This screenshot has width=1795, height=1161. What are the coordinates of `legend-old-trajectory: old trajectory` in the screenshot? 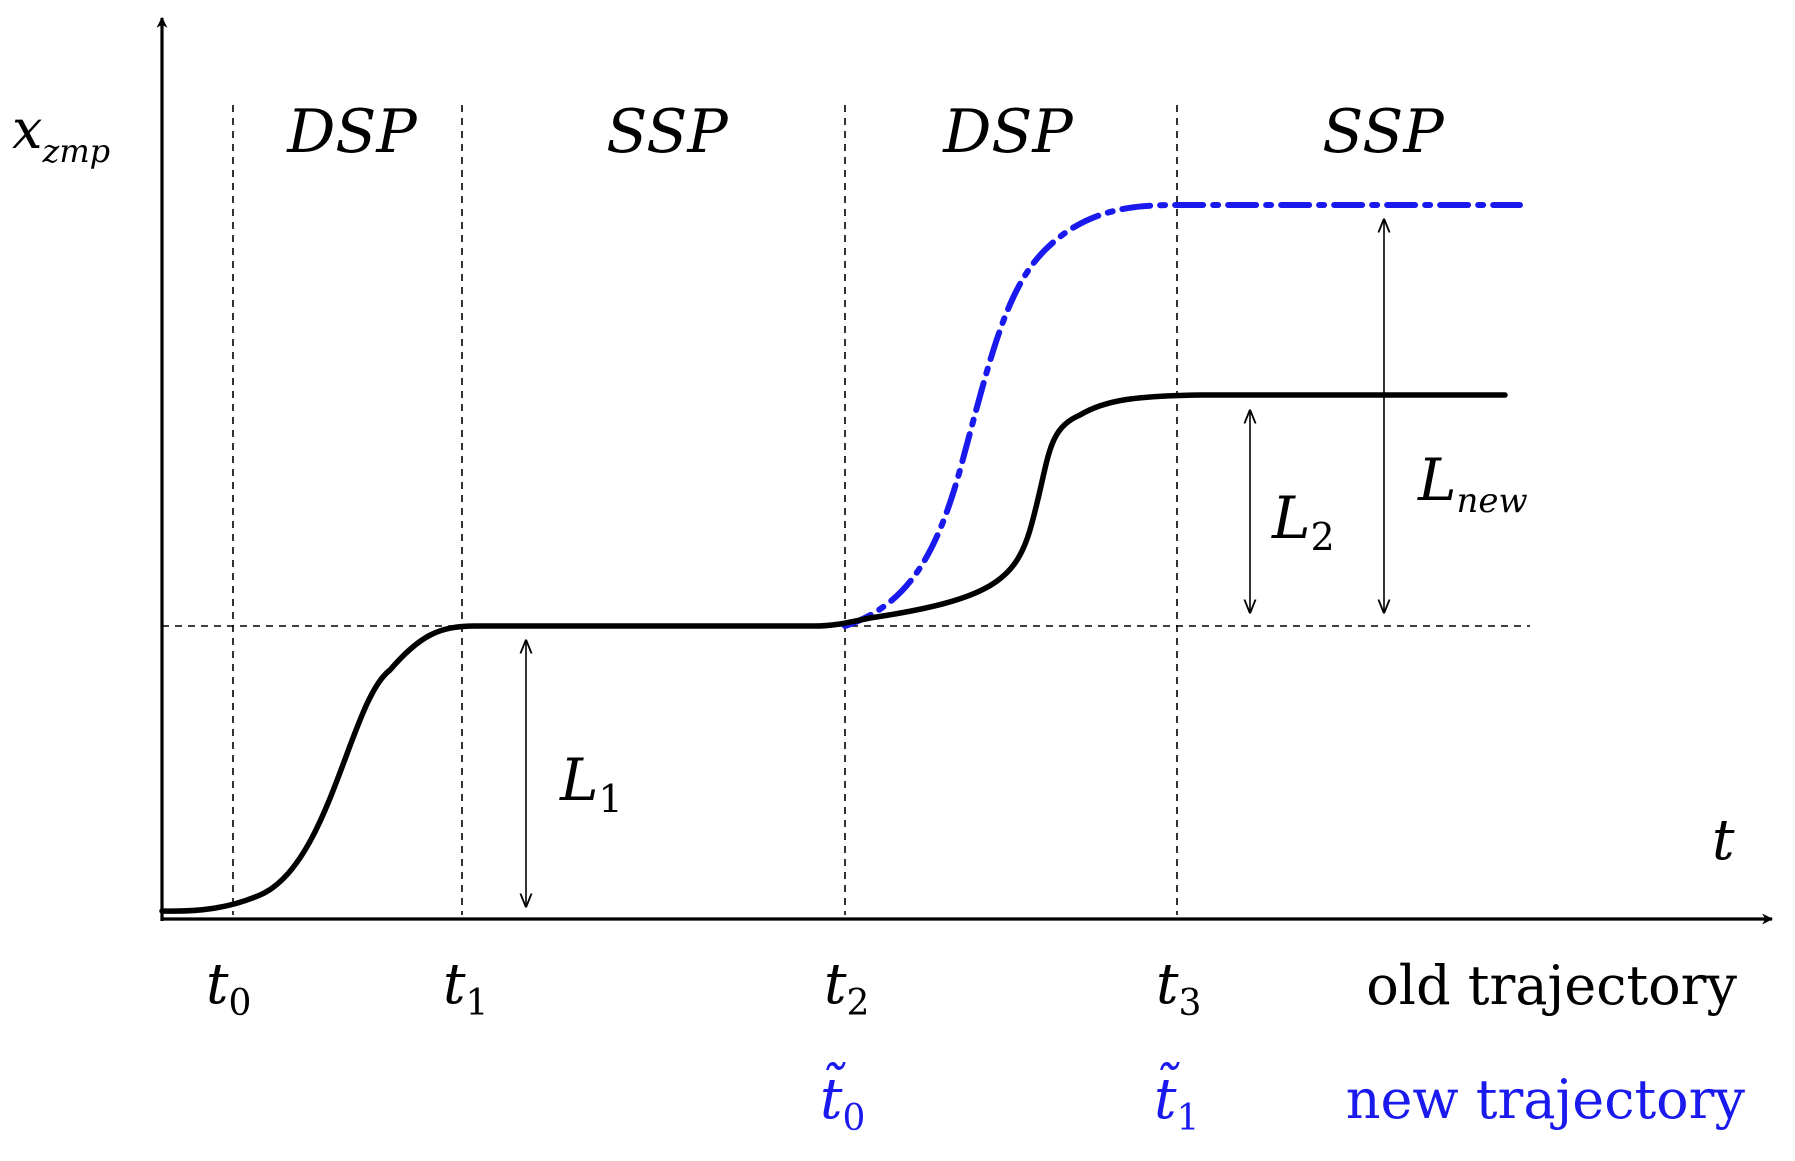 It's located at (1551, 985).